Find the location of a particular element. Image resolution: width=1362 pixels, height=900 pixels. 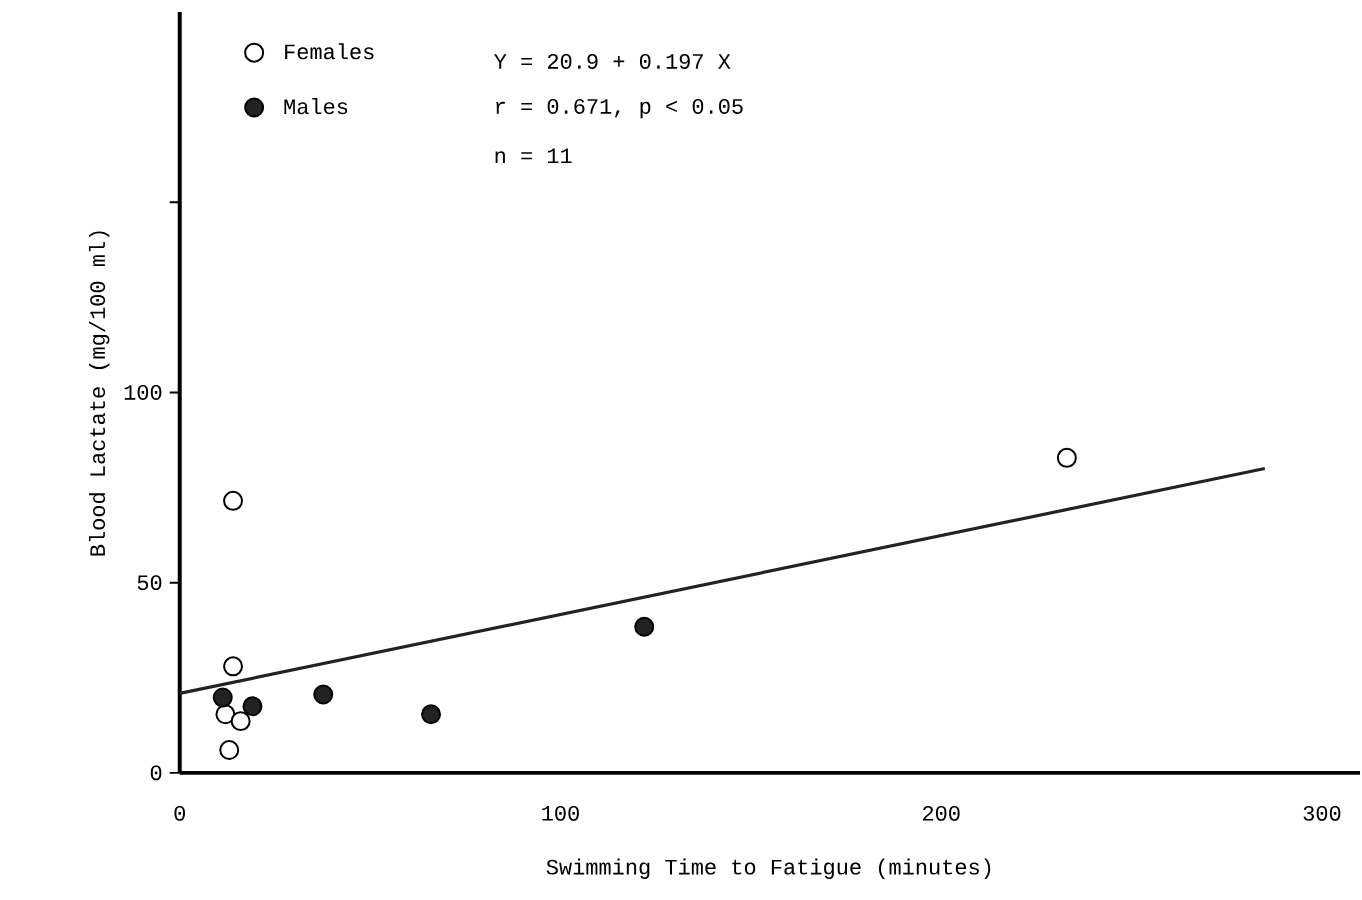

y-tick-label: 0 is located at coordinates (156, 773).